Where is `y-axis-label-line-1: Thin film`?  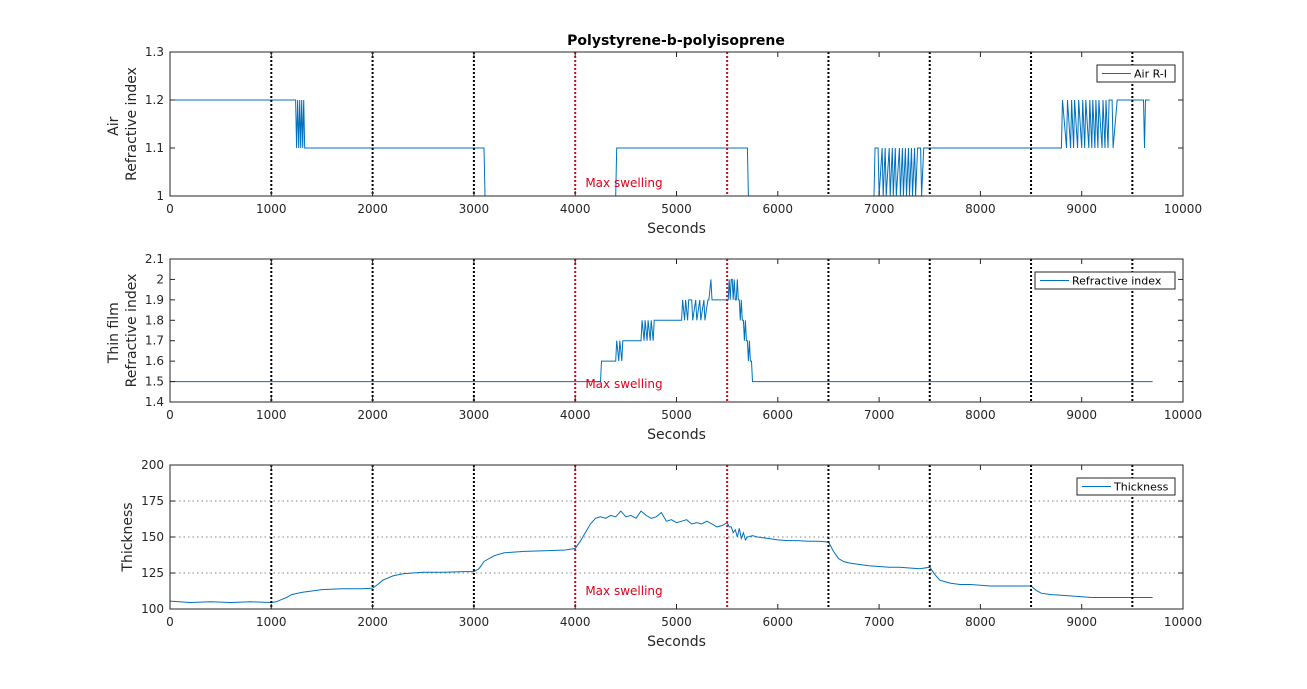
y-axis-label-line-1: Thin film is located at coordinates (114, 333).